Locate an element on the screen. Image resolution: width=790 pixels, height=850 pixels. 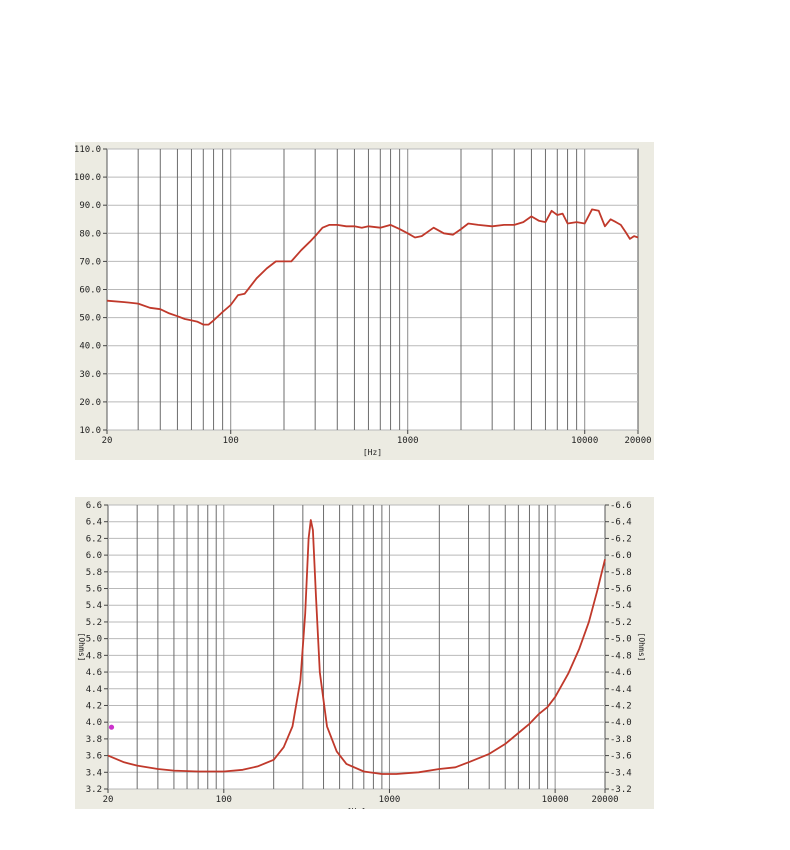
y2-axis-title: [Ohms] is located at coordinates (641, 647).